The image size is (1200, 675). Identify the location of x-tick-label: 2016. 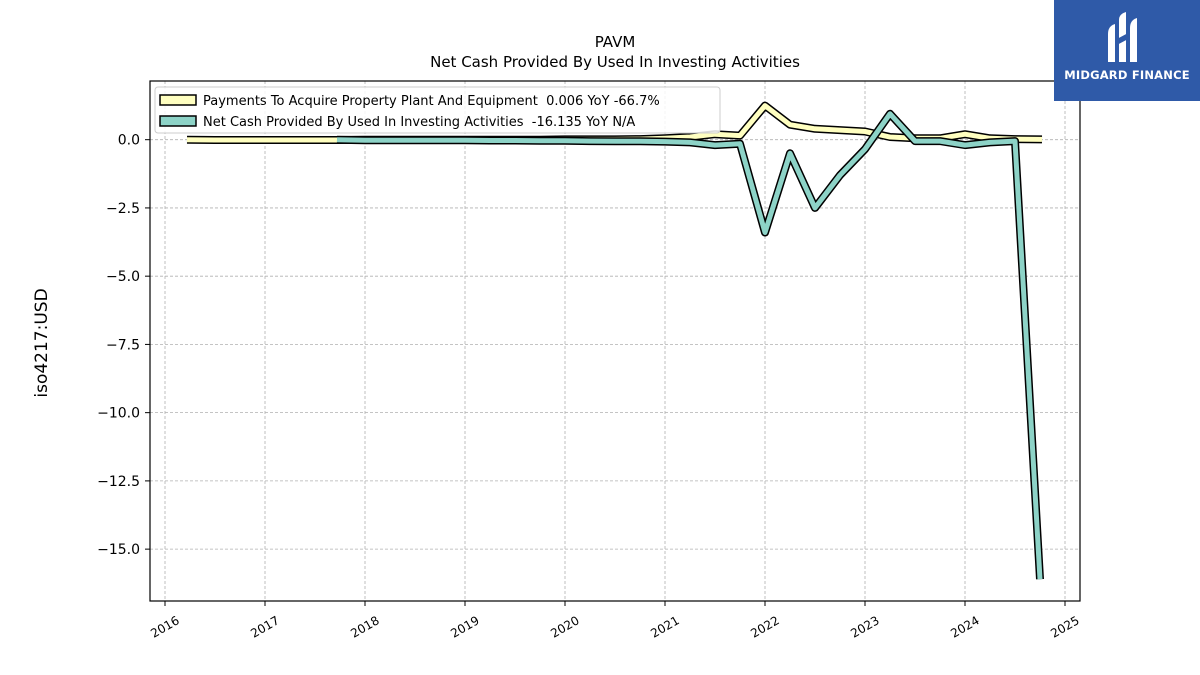
(164, 626).